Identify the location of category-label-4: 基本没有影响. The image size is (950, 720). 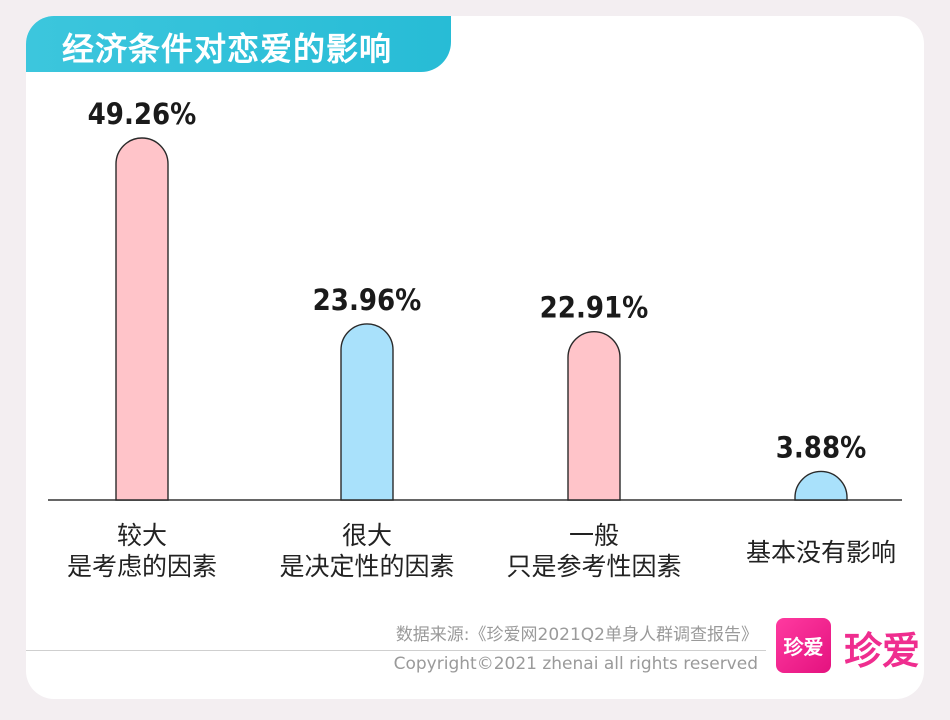
(820, 552).